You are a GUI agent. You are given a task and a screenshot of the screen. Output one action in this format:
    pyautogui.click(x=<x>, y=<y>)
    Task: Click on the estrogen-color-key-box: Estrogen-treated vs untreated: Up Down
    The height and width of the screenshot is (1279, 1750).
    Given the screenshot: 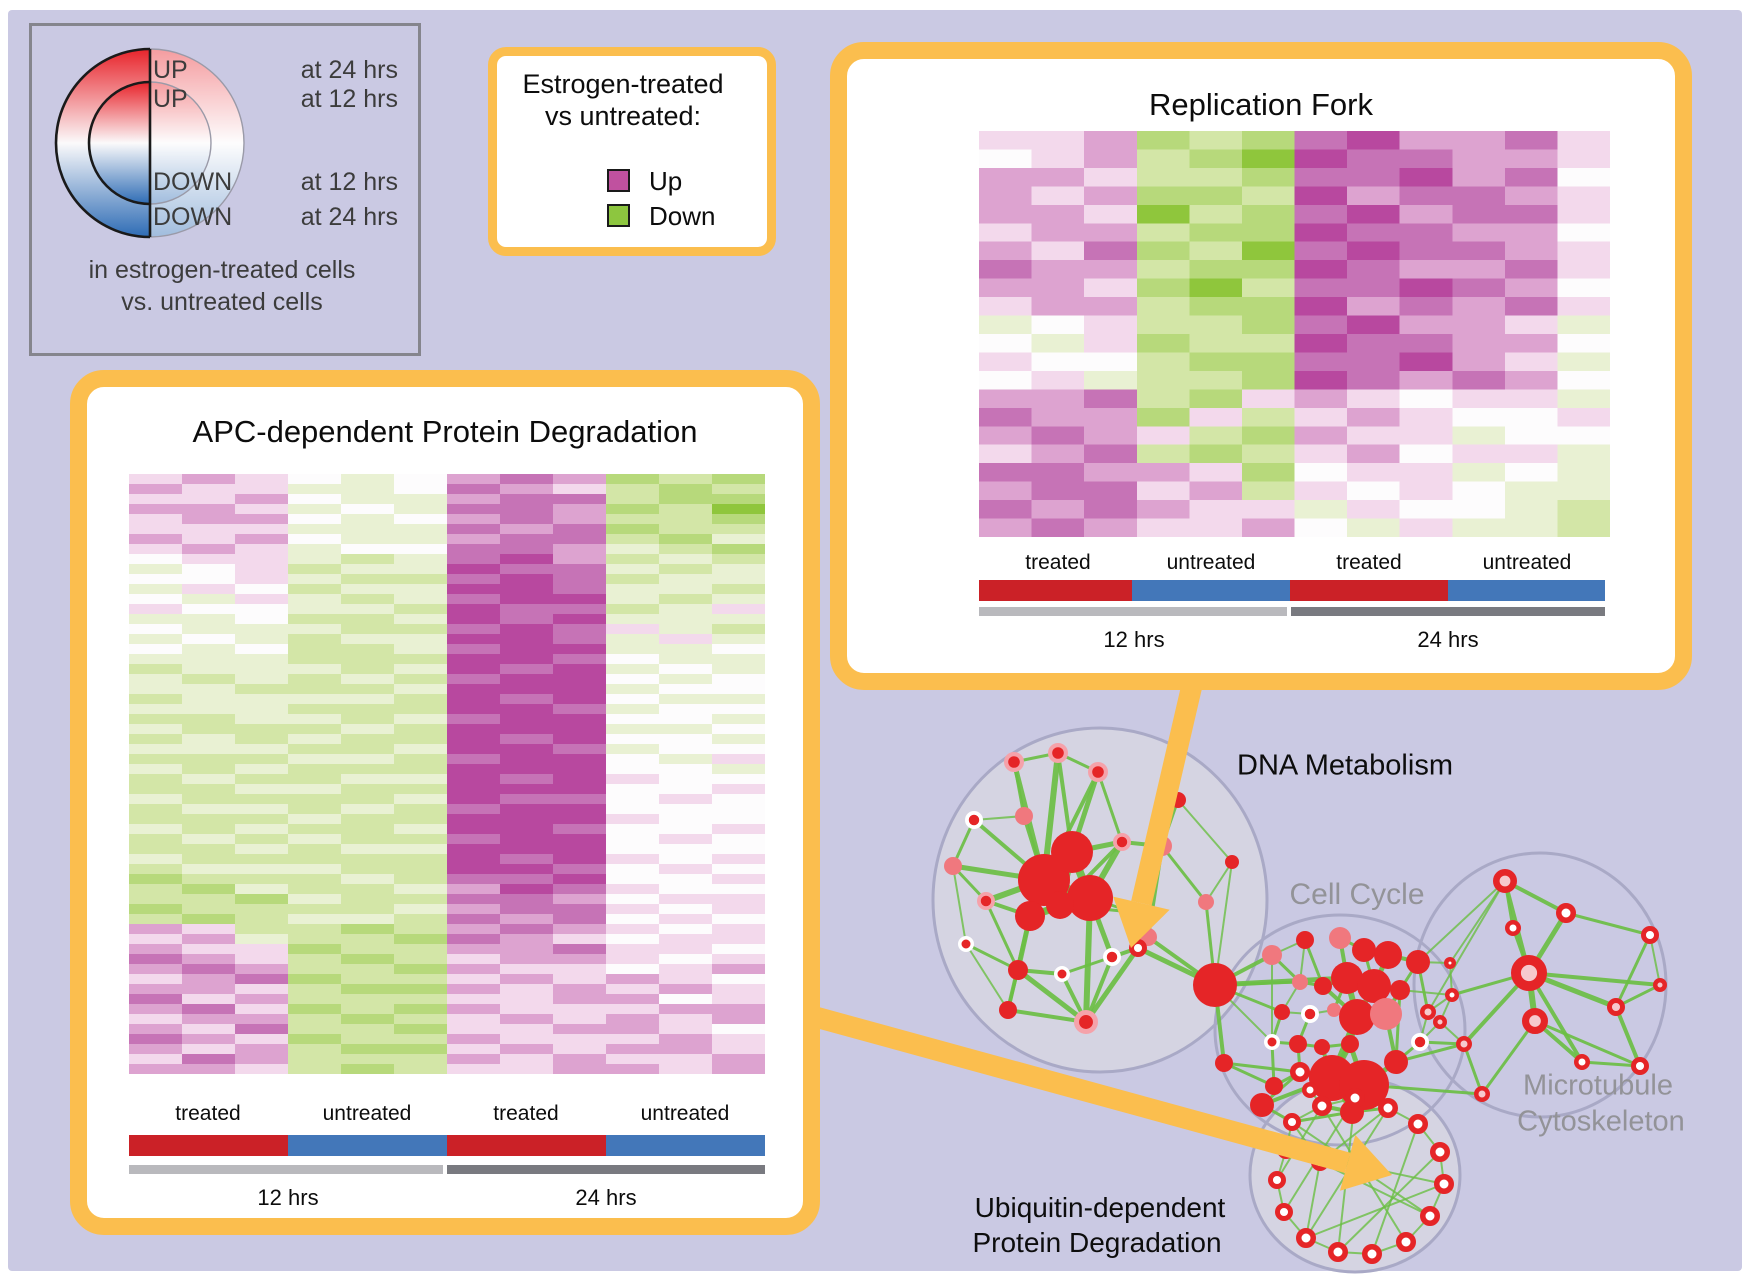 What is the action you would take?
    pyautogui.click(x=632, y=151)
    